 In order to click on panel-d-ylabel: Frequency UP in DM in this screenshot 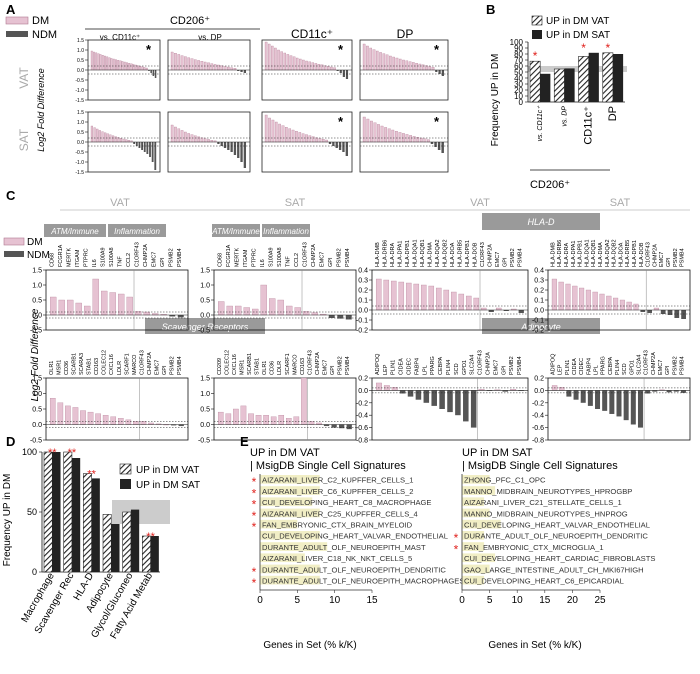, I will do `click(7, 520)`.